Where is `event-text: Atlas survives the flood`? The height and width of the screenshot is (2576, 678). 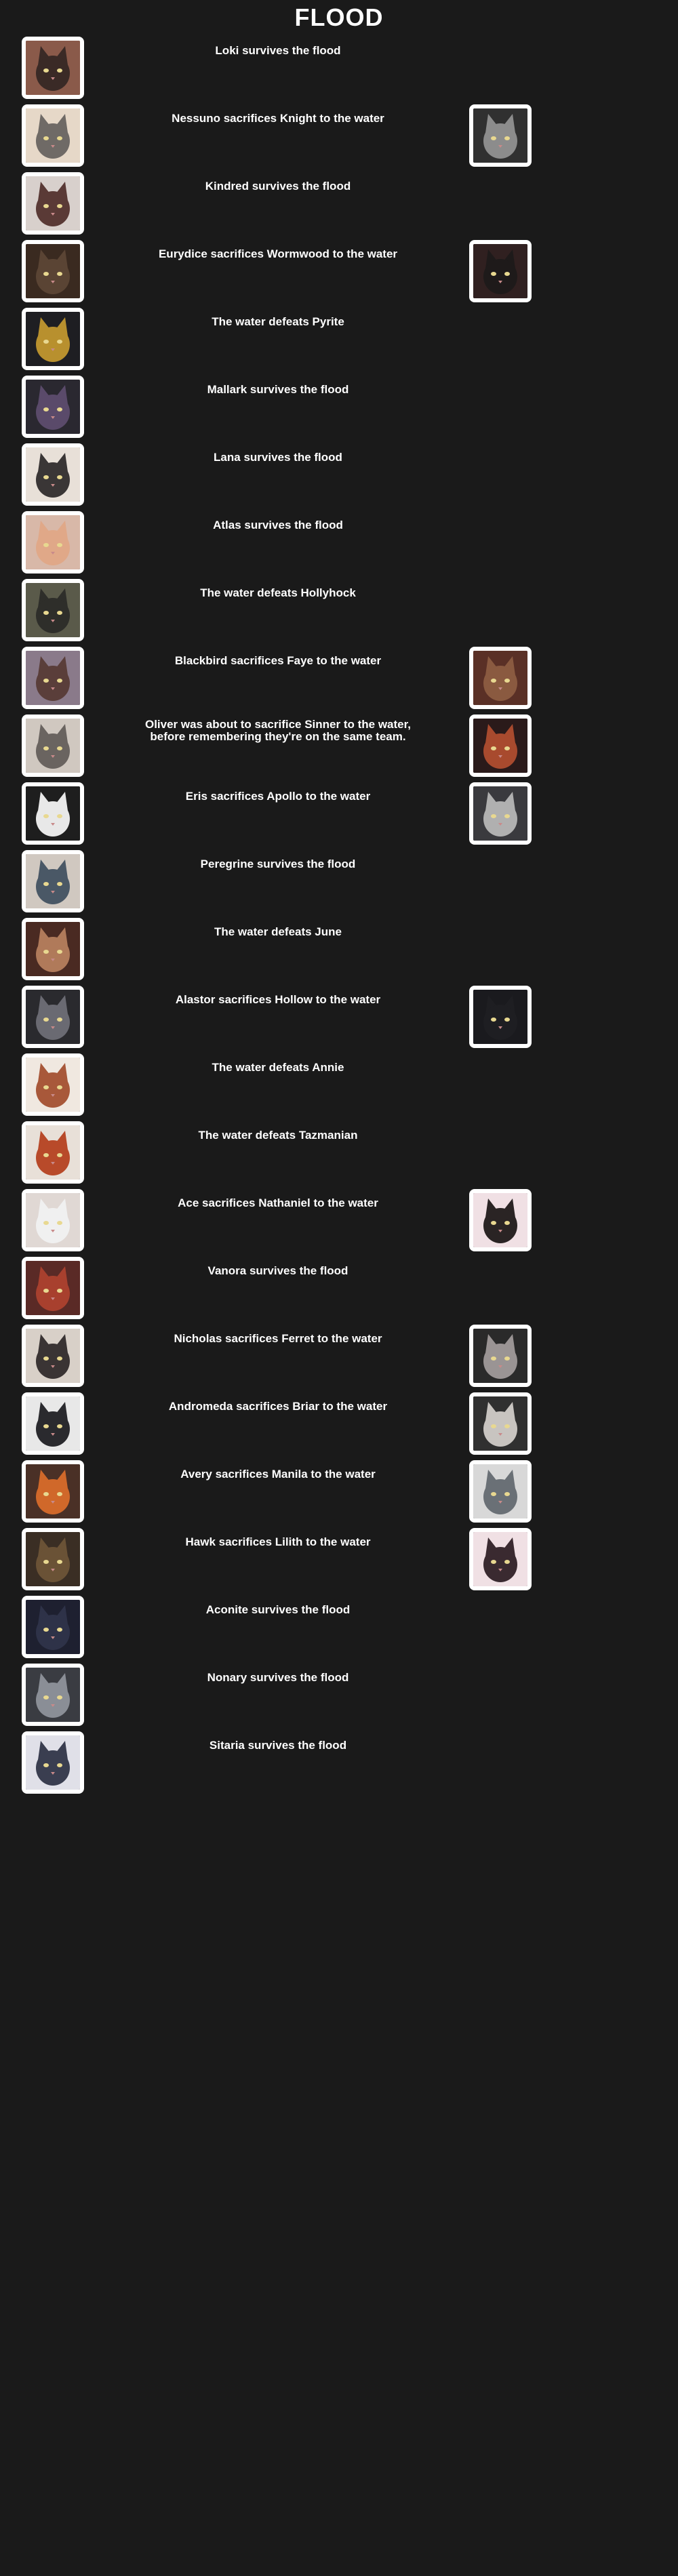 event-text: Atlas survives the flood is located at coordinates (278, 525).